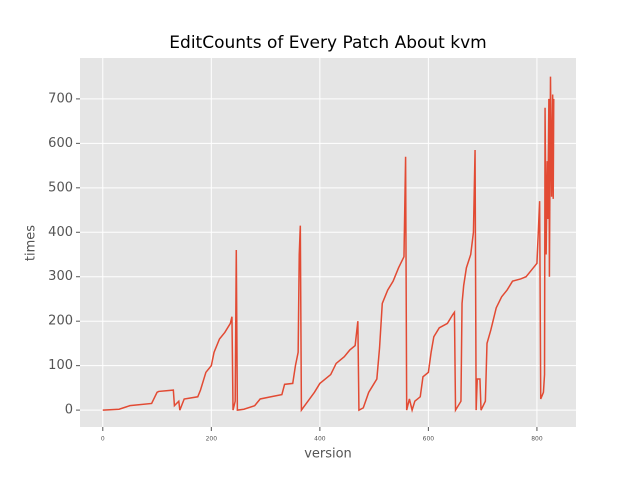 The height and width of the screenshot is (484, 640). Describe the element at coordinates (60, 276) in the screenshot. I see `y-tick-label: 300` at that location.